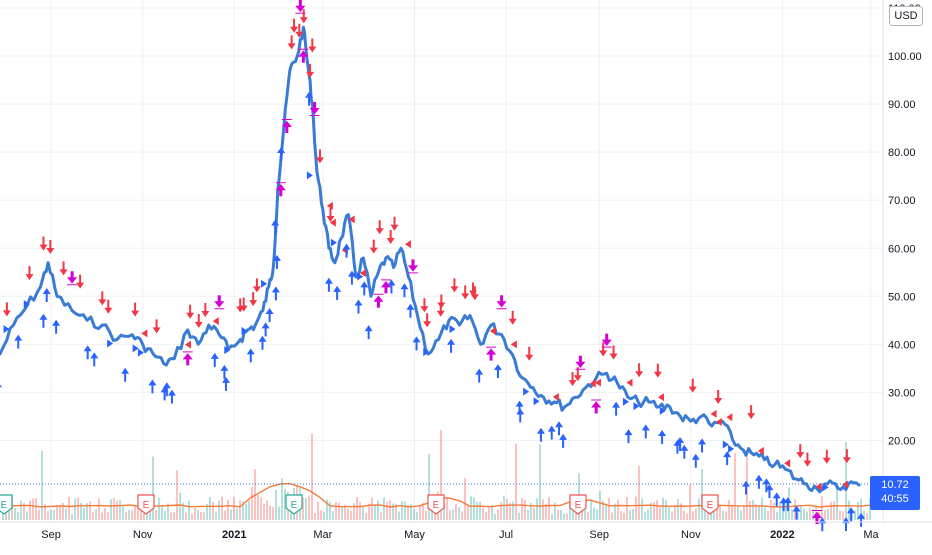  Describe the element at coordinates (506, 535) in the screenshot. I see `x-tick-label: Jul` at that location.